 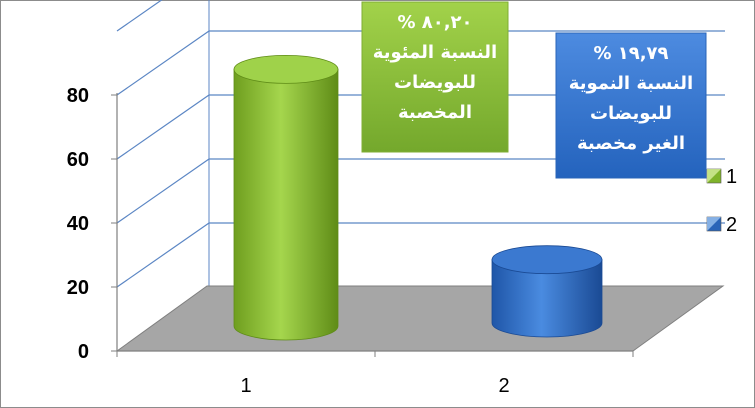 I want to click on data-label-line: % ١٩,٧٩, so click(x=630, y=53).